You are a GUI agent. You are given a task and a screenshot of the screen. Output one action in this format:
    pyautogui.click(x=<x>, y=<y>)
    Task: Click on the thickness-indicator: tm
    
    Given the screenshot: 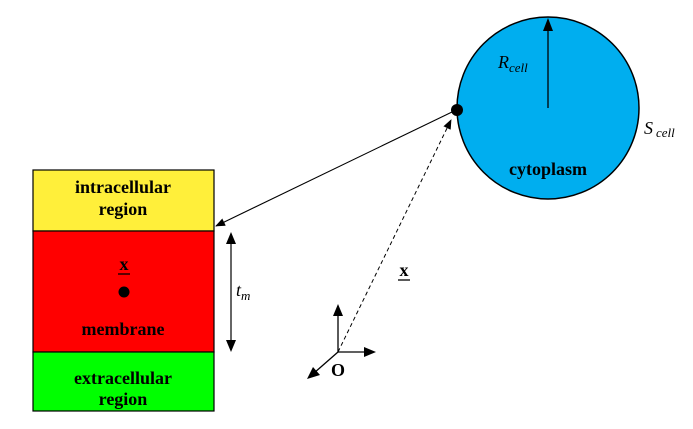 What is the action you would take?
    pyautogui.click(x=238, y=292)
    